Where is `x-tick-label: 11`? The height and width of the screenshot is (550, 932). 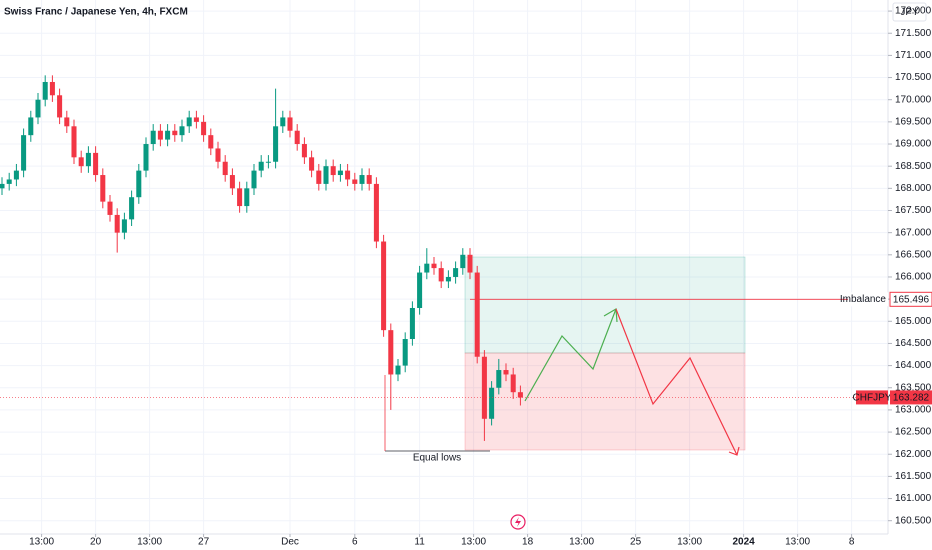 x-tick-label: 11 is located at coordinates (419, 542).